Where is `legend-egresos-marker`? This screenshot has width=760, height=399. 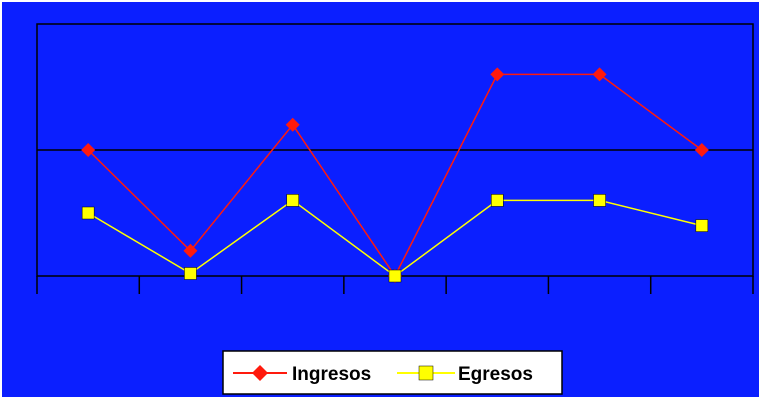 legend-egresos-marker is located at coordinates (426, 373).